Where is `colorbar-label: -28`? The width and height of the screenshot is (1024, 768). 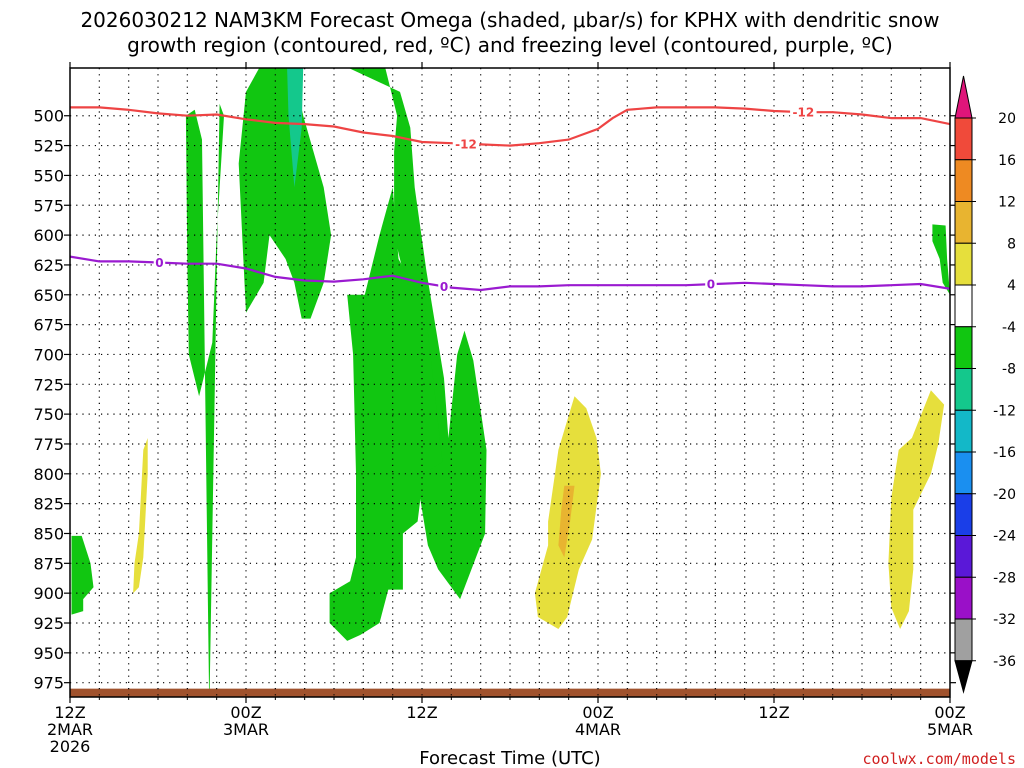 colorbar-label: -28 is located at coordinates (1004, 578).